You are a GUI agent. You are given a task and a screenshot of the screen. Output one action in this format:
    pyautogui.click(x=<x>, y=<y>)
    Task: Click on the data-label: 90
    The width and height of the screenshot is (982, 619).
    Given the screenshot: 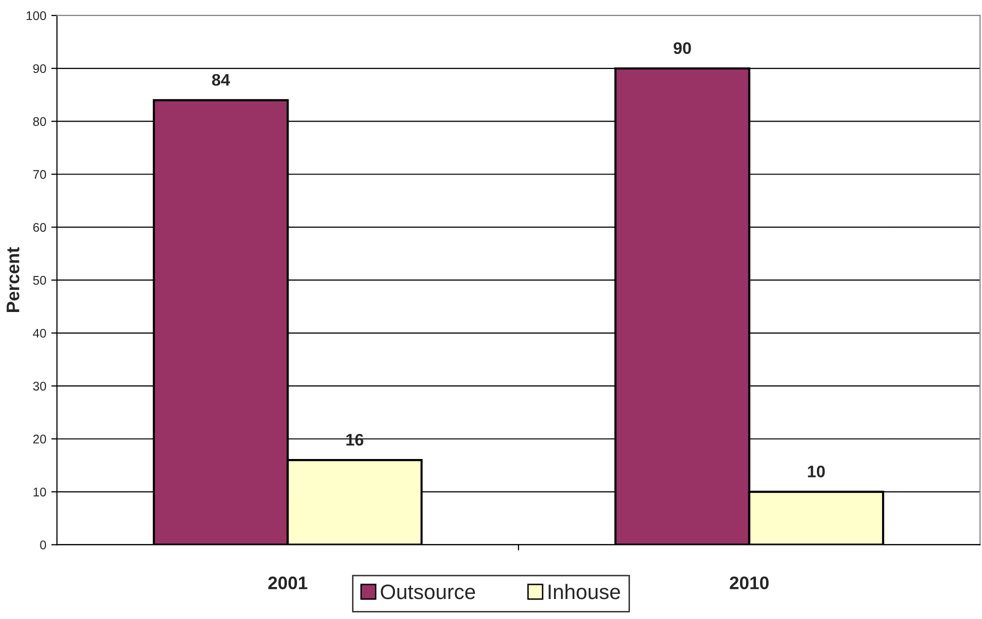 What is the action you would take?
    pyautogui.click(x=682, y=48)
    